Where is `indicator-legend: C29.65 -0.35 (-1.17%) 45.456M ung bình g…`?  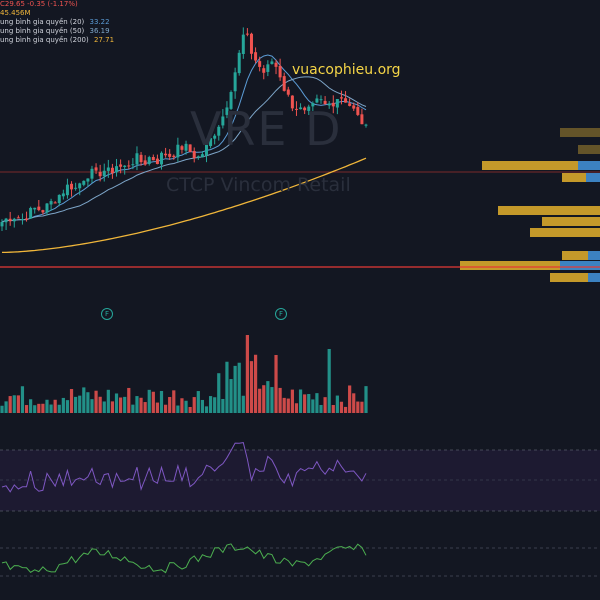
indicator-legend: C29.65 -0.35 (-1.17%) 45.456M ung bình g… is located at coordinates (57, 22).